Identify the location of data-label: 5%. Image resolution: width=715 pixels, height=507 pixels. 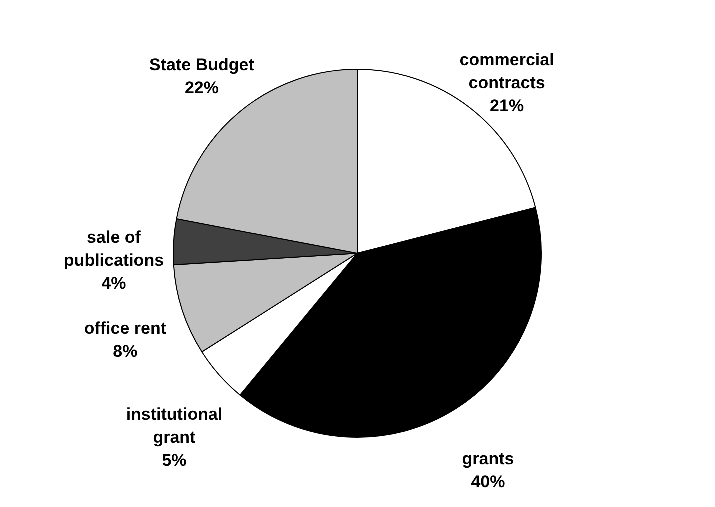
(174, 460).